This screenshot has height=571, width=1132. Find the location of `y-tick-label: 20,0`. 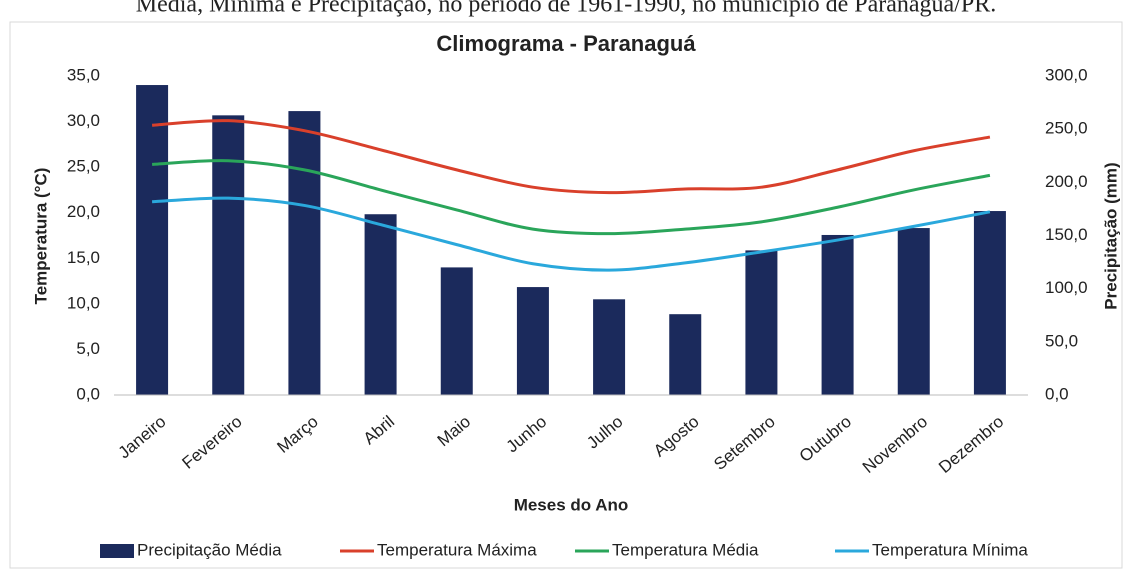

y-tick-label: 20,0 is located at coordinates (83, 211).